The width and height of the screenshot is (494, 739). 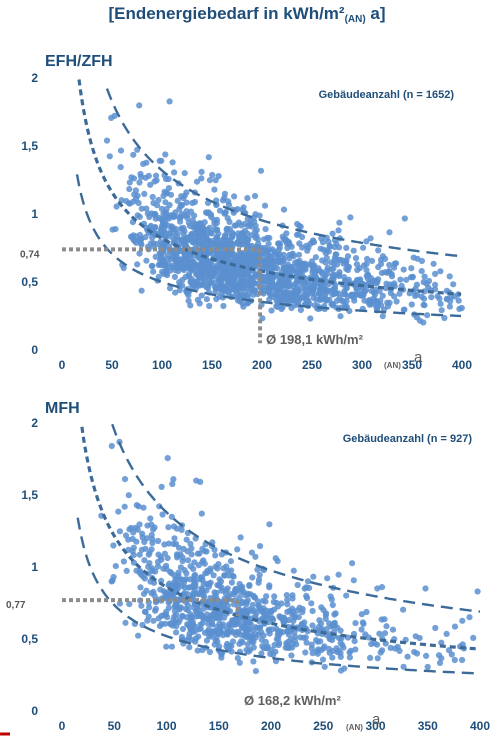 What do you see at coordinates (219, 726) in the screenshot?
I see `x-tick-label: 150` at bounding box center [219, 726].